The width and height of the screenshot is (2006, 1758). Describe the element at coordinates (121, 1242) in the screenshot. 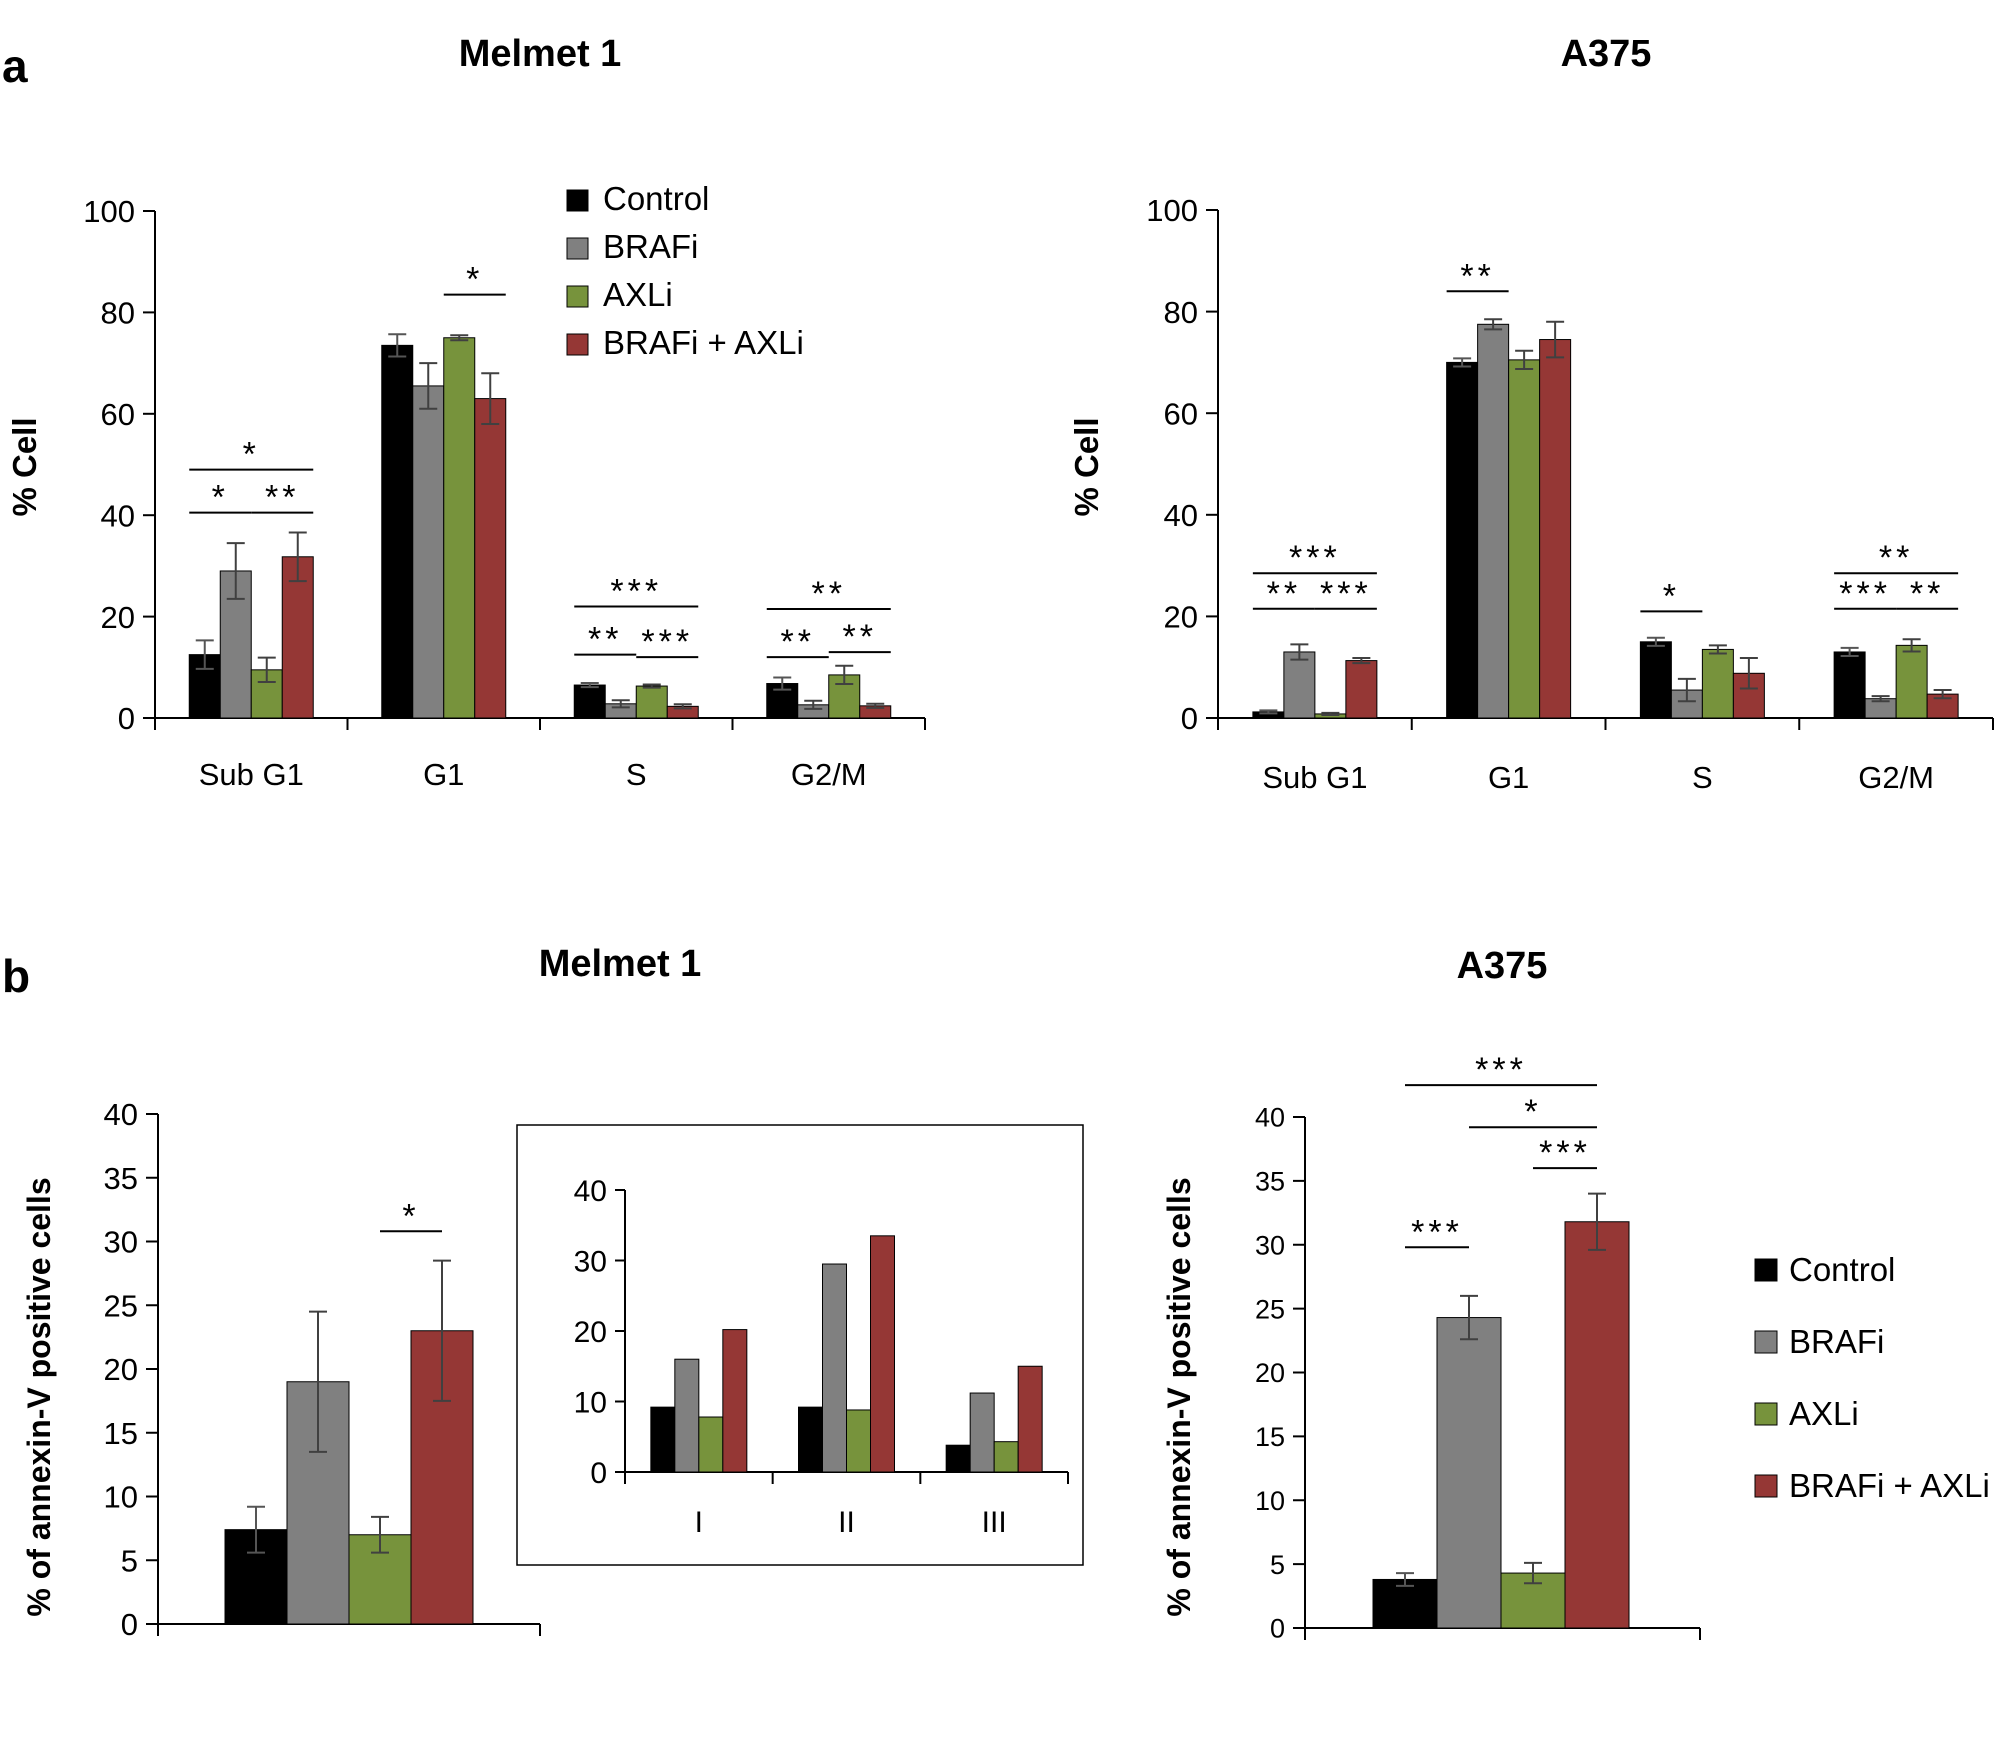

I see `b-melmet-ytick-label-30: 30` at that location.